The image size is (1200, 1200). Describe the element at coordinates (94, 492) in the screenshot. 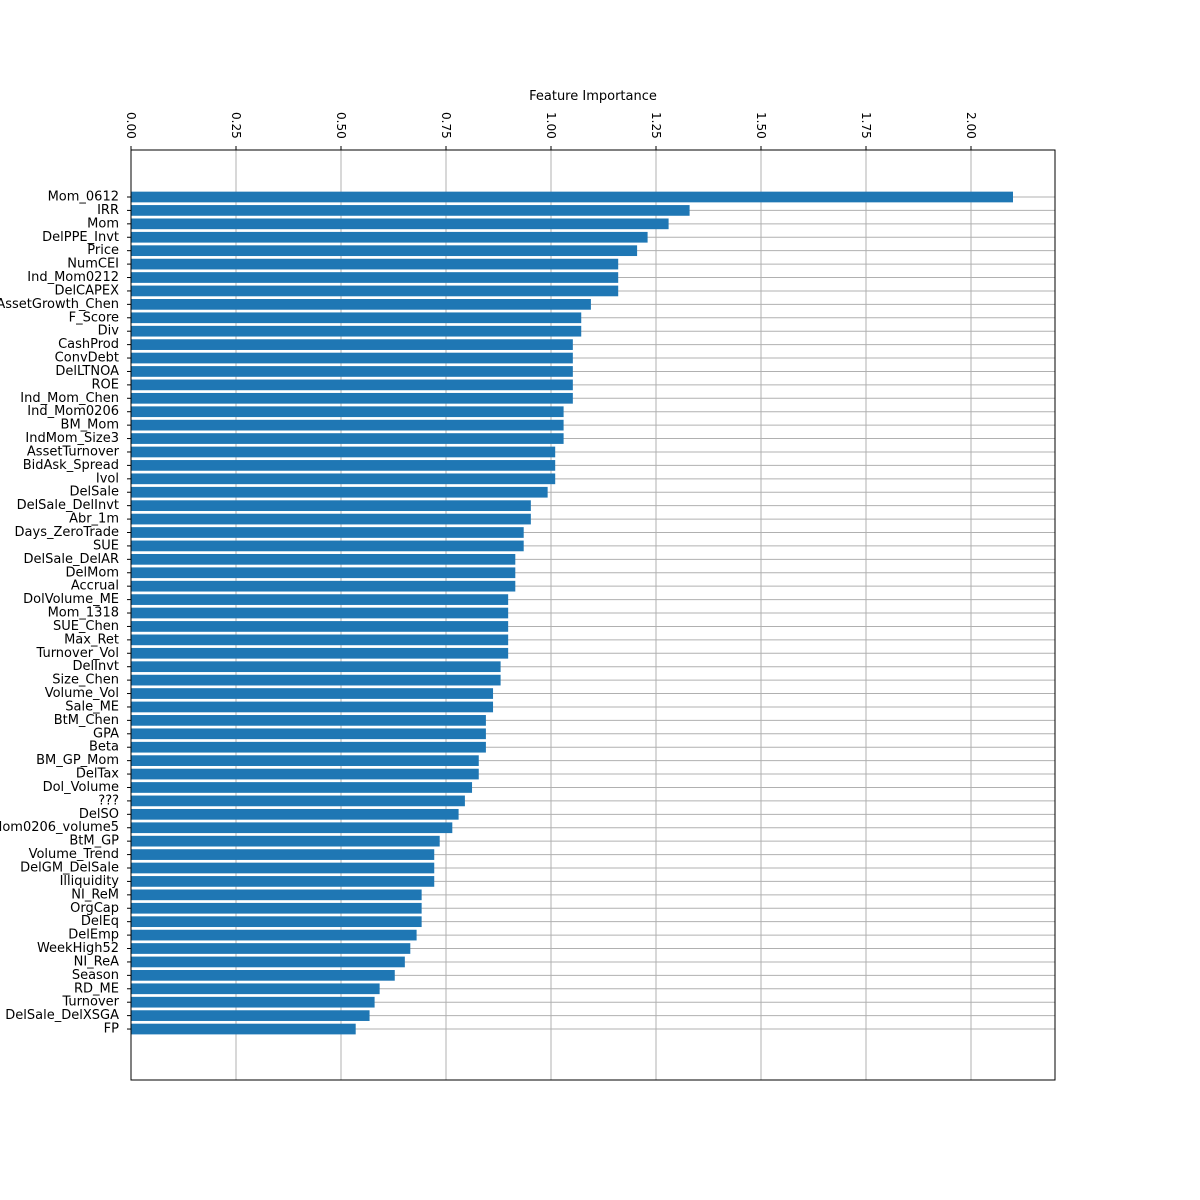

I see `y-tick-label: DelSale` at that location.